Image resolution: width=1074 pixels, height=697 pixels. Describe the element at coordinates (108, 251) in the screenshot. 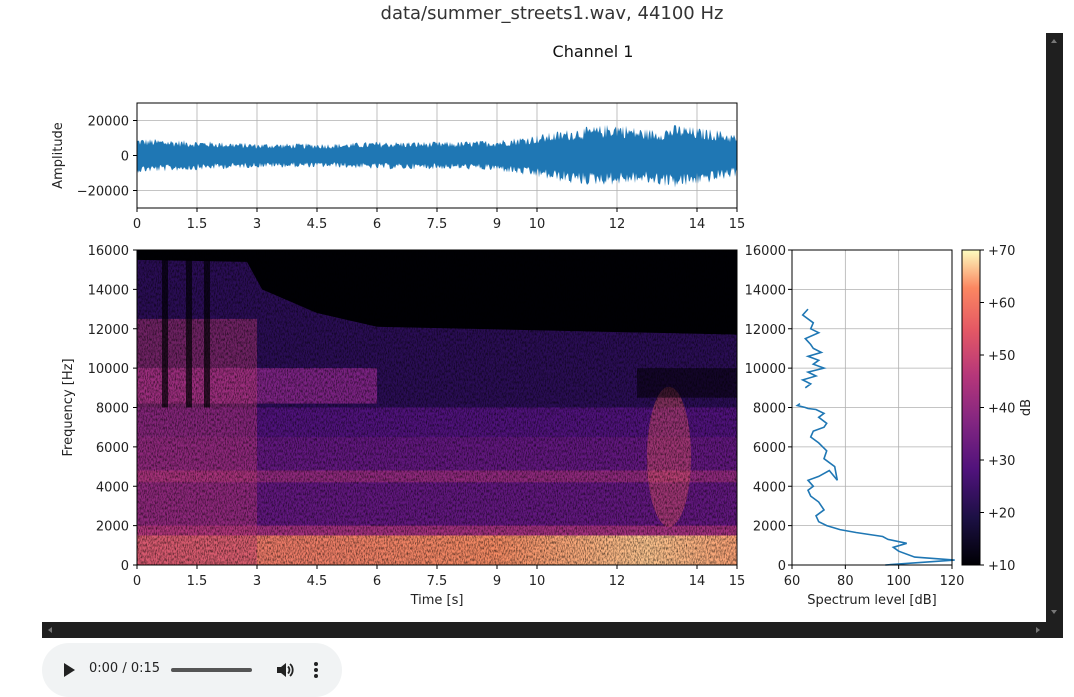

I see `spec-ytick-label: 16000` at that location.